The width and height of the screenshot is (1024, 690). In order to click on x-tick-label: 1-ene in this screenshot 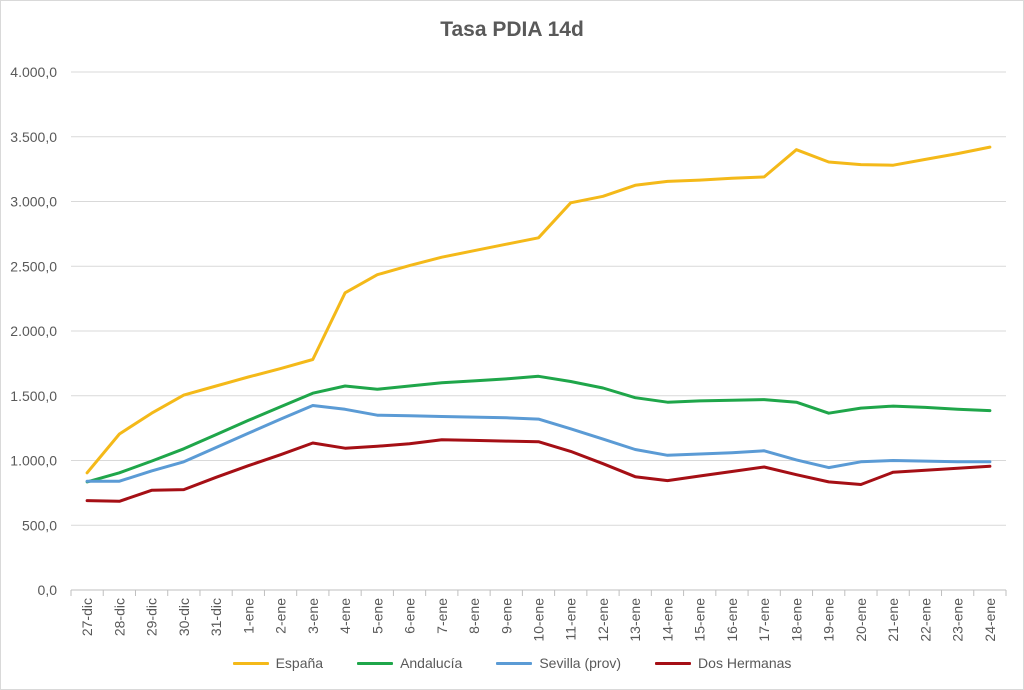, I will do `click(248, 616)`.